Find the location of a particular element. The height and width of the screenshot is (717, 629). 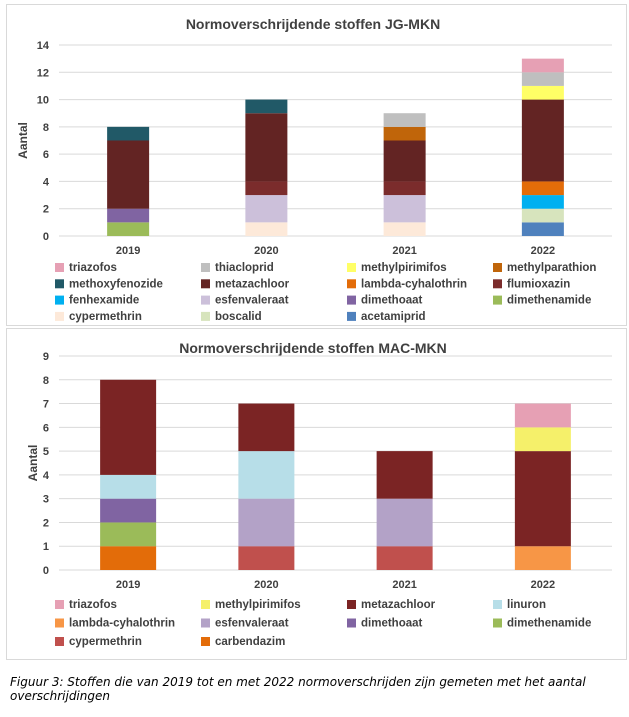

y-tick-label: 7 is located at coordinates (46, 405).